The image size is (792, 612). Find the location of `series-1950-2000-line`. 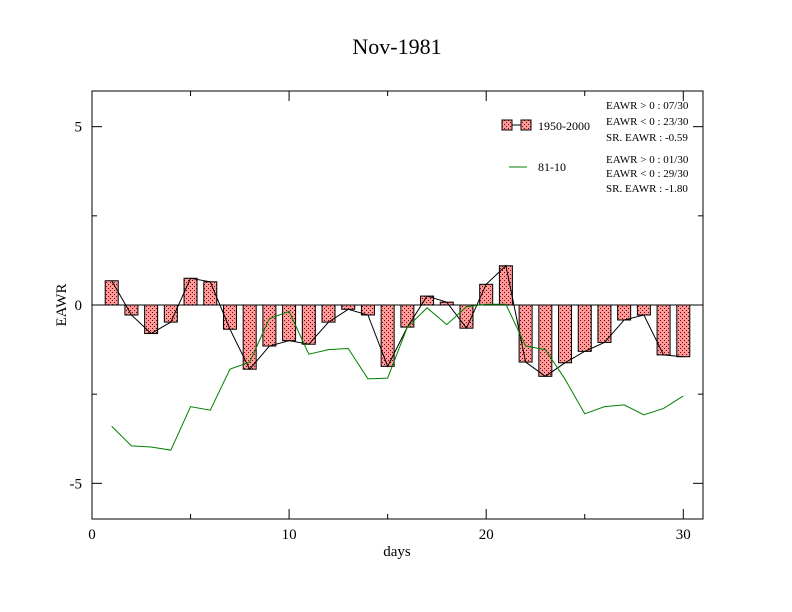

series-1950-2000-line is located at coordinates (397, 320).